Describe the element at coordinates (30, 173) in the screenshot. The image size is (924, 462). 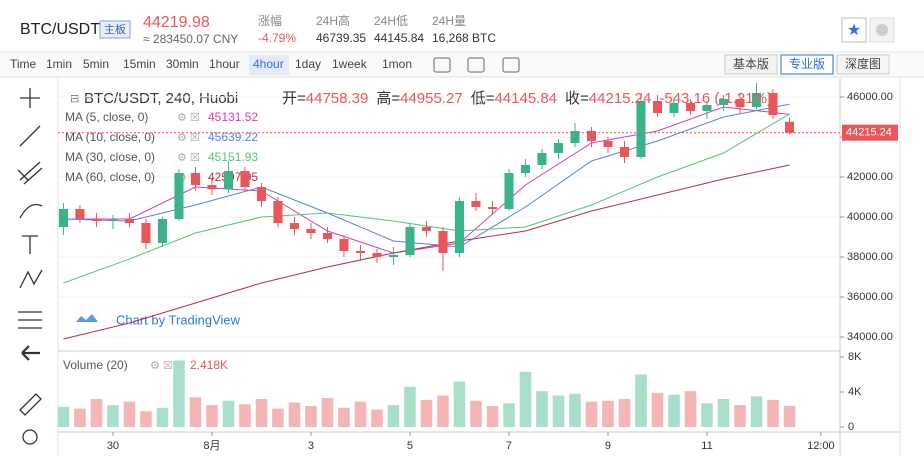
I see `tool-fib` at that location.